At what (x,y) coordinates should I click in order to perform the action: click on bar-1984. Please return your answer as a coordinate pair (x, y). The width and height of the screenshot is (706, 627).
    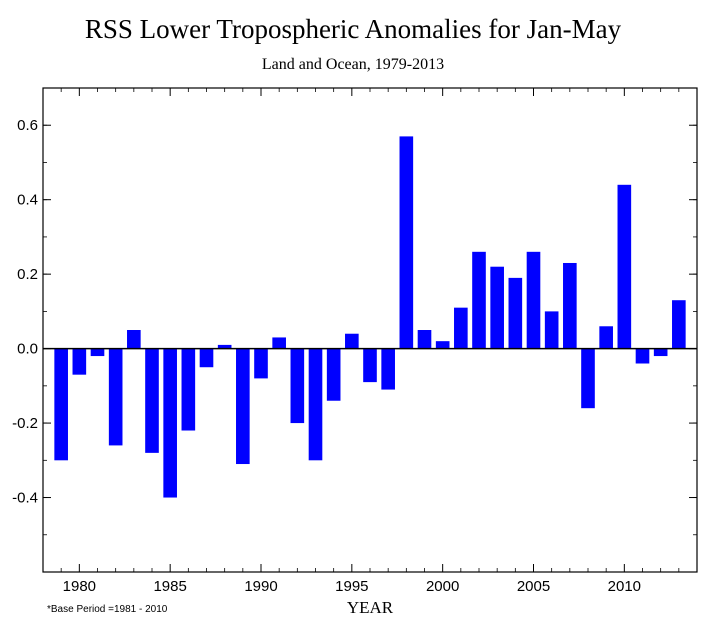
    Looking at the image, I should click on (152, 400).